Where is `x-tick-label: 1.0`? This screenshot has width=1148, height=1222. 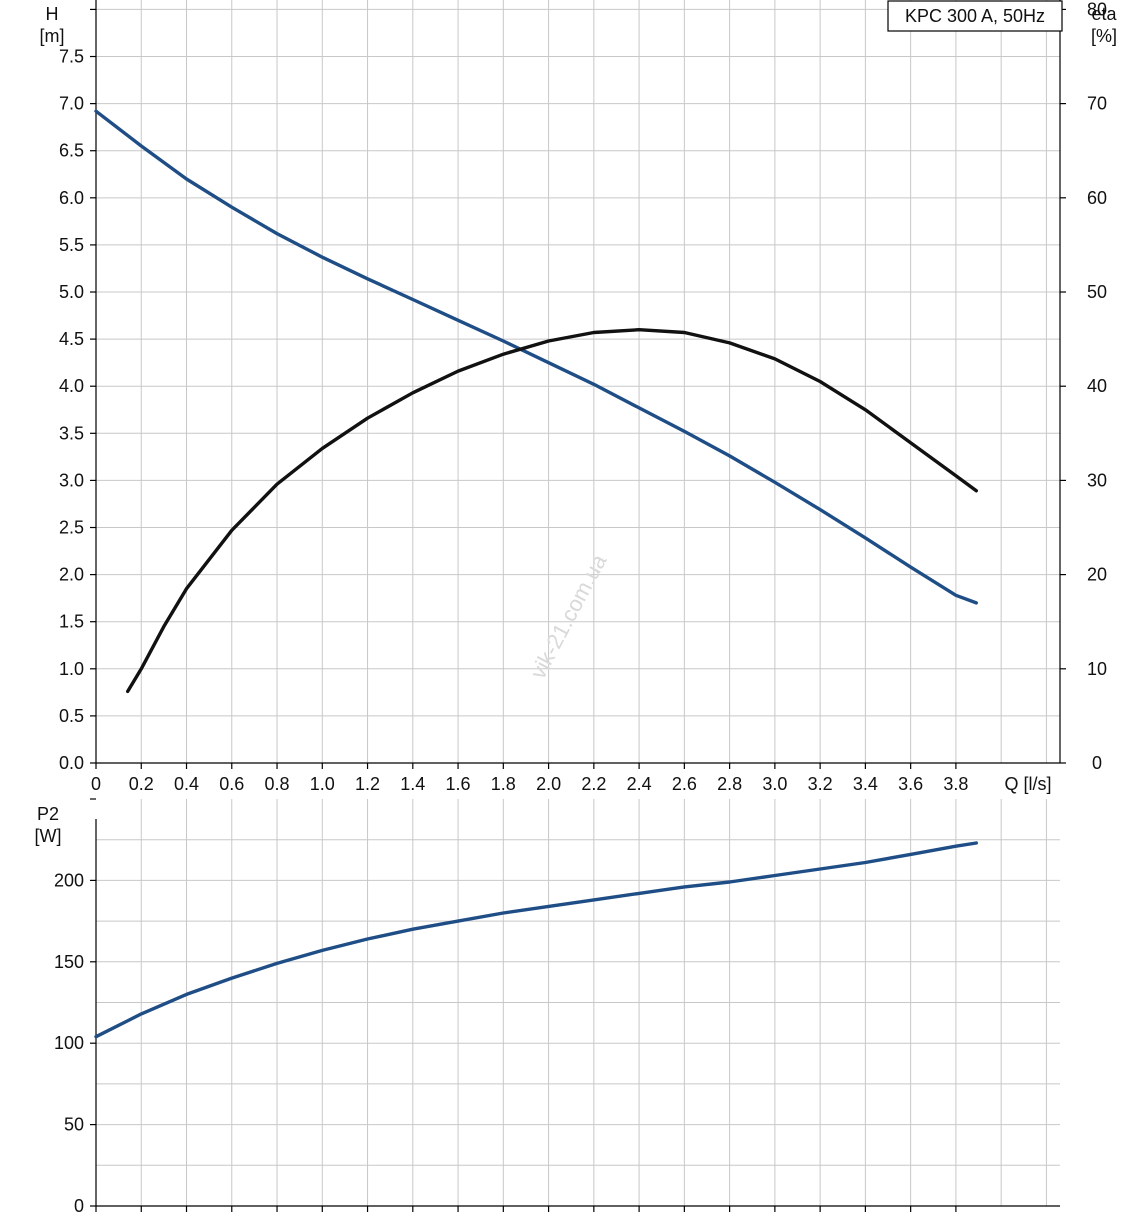 x-tick-label: 1.0 is located at coordinates (322, 784).